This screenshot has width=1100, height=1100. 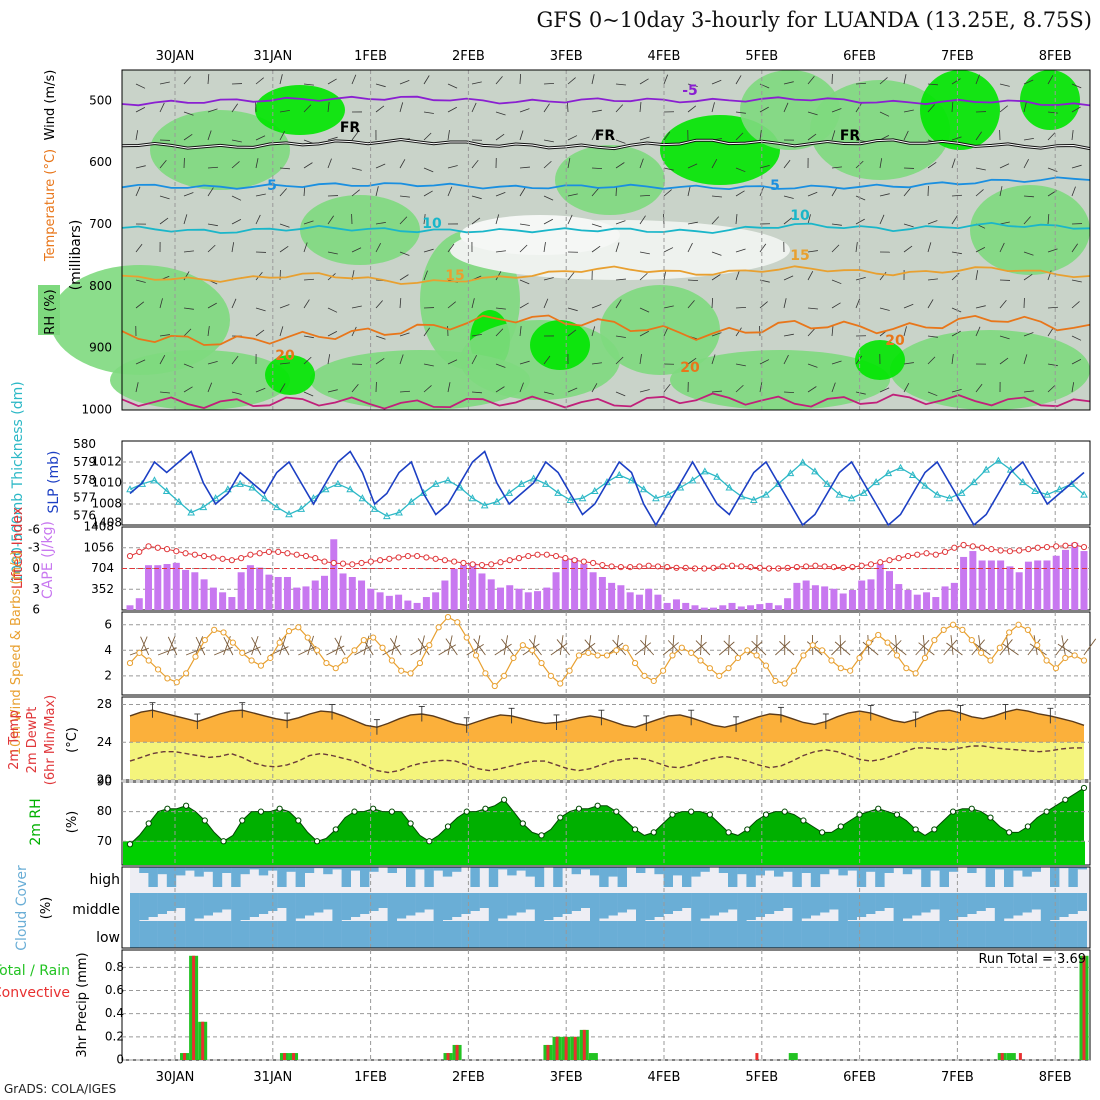 I want to click on precip-convective-bar, so click(x=557, y=1048).